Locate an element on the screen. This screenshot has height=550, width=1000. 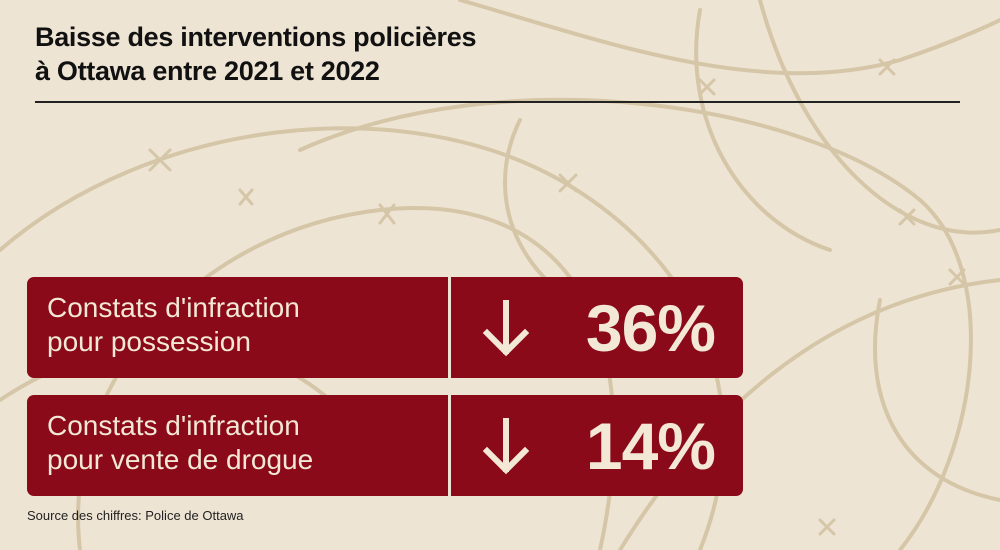
source-note: Source des chiffres: Police de Ottawa is located at coordinates (135, 515).